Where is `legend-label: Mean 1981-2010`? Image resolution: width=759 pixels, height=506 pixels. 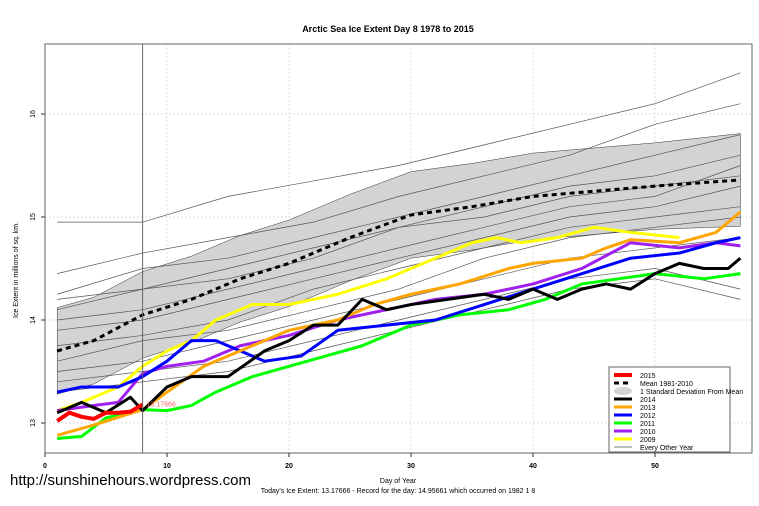 legend-label: Mean 1981-2010 is located at coordinates (666, 384).